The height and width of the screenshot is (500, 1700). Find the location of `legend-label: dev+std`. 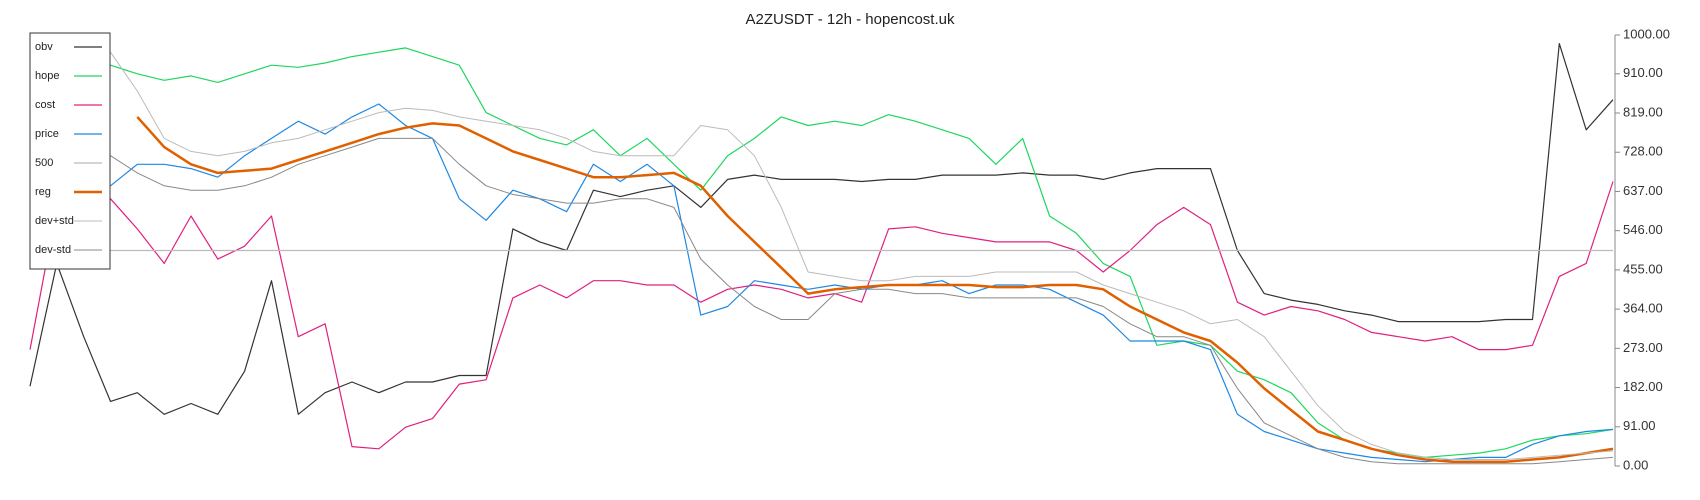

legend-label: dev+std is located at coordinates (54, 221).